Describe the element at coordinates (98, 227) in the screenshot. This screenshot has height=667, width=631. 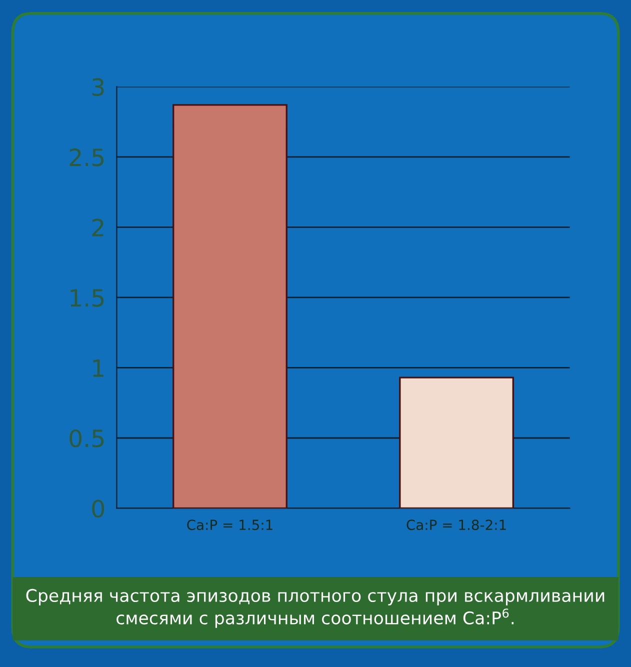
I see `y-tick-label: 2` at that location.